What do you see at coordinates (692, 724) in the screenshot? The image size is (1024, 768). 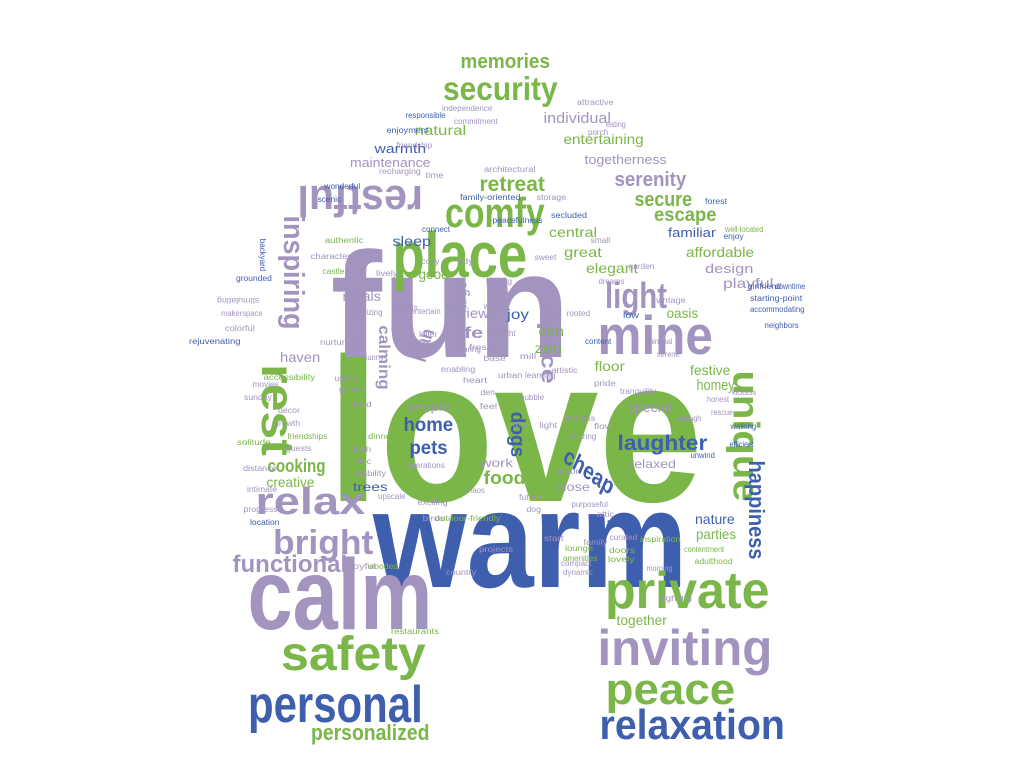 I see `word-relaxation: relaxation` at bounding box center [692, 724].